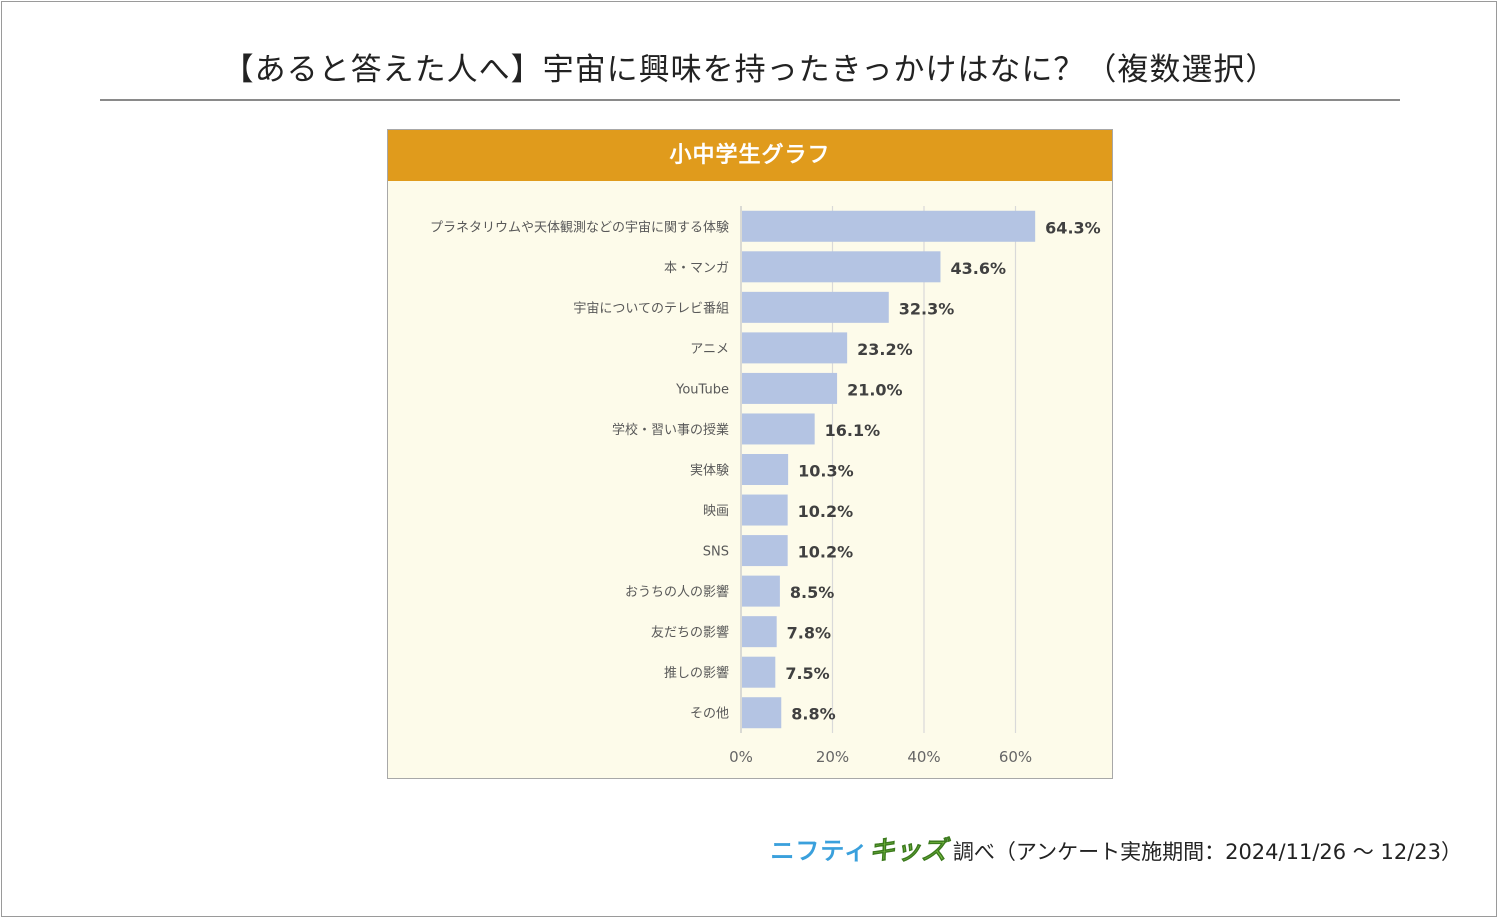  What do you see at coordinates (690, 633) in the screenshot?
I see `category-label: 友だちの影響` at bounding box center [690, 633].